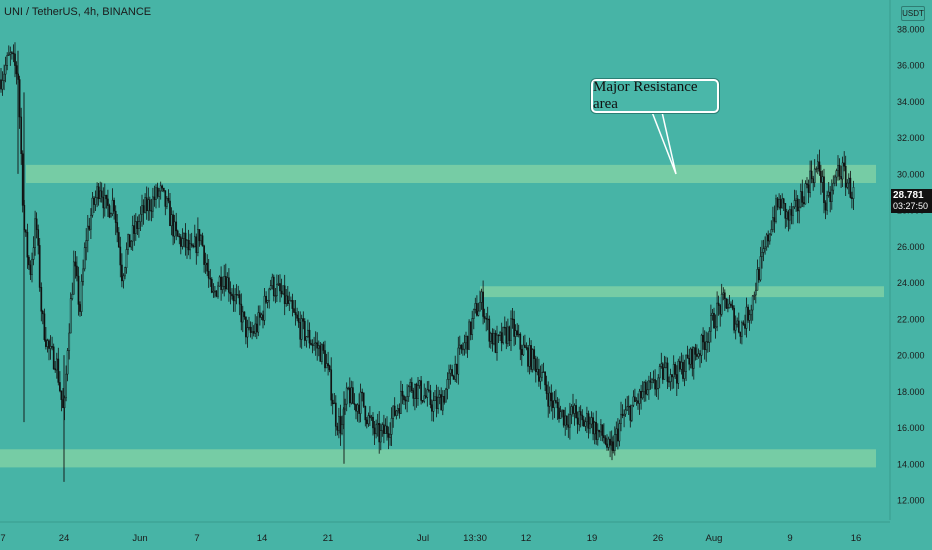 The width and height of the screenshot is (932, 550). What do you see at coordinates (913, 13) in the screenshot?
I see `currency-badge: USDT` at bounding box center [913, 13].